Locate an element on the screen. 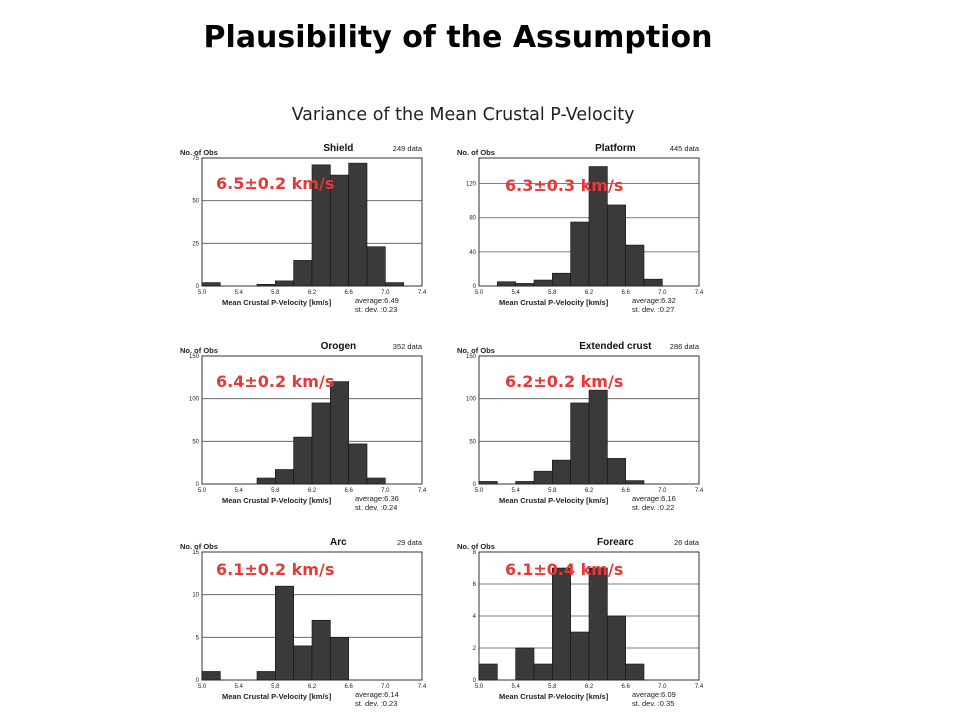 This screenshot has height=720, width=960. y-tick-label: 2 is located at coordinates (475, 649).